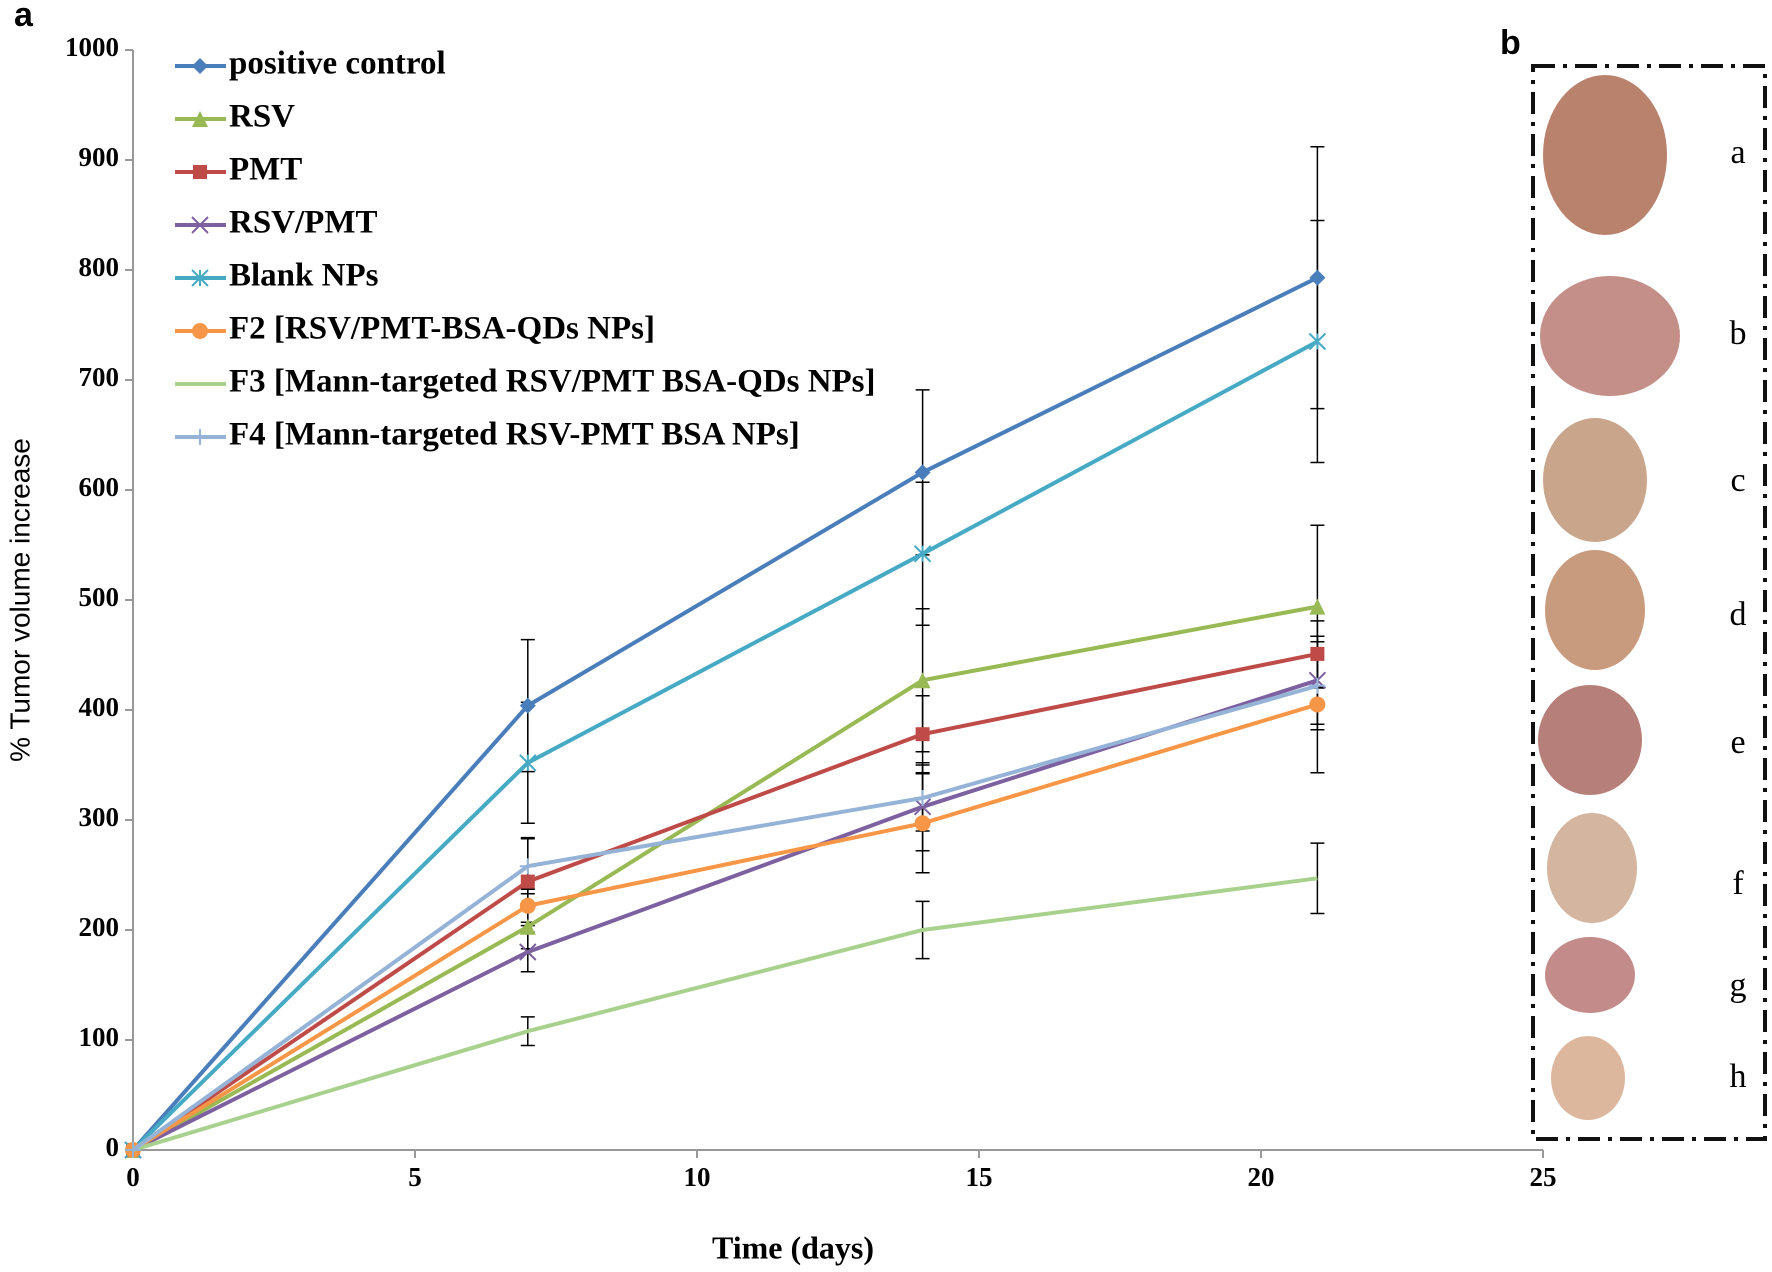 This screenshot has height=1272, width=1772. I want to click on legend-label: Blank NPs, so click(304, 276).